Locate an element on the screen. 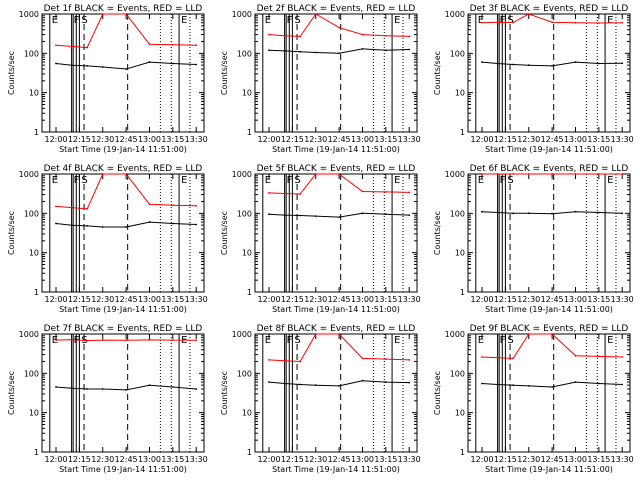 Image resolution: width=640 pixels, height=480 pixels. plot-title: Det 8f BLACK = Events, RED = LLD is located at coordinates (336, 329).